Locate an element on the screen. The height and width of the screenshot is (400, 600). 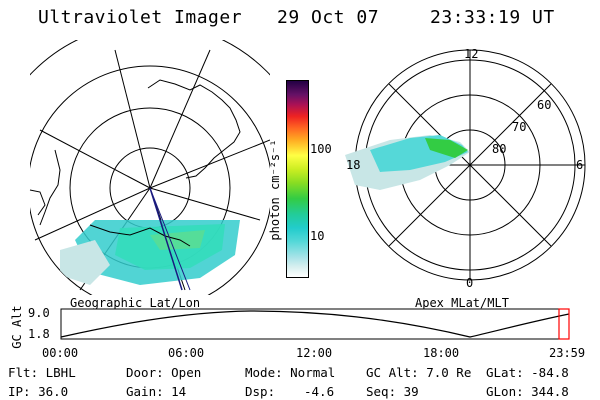
altitude-tick-bottom: 1.8 is located at coordinates (39, 334).